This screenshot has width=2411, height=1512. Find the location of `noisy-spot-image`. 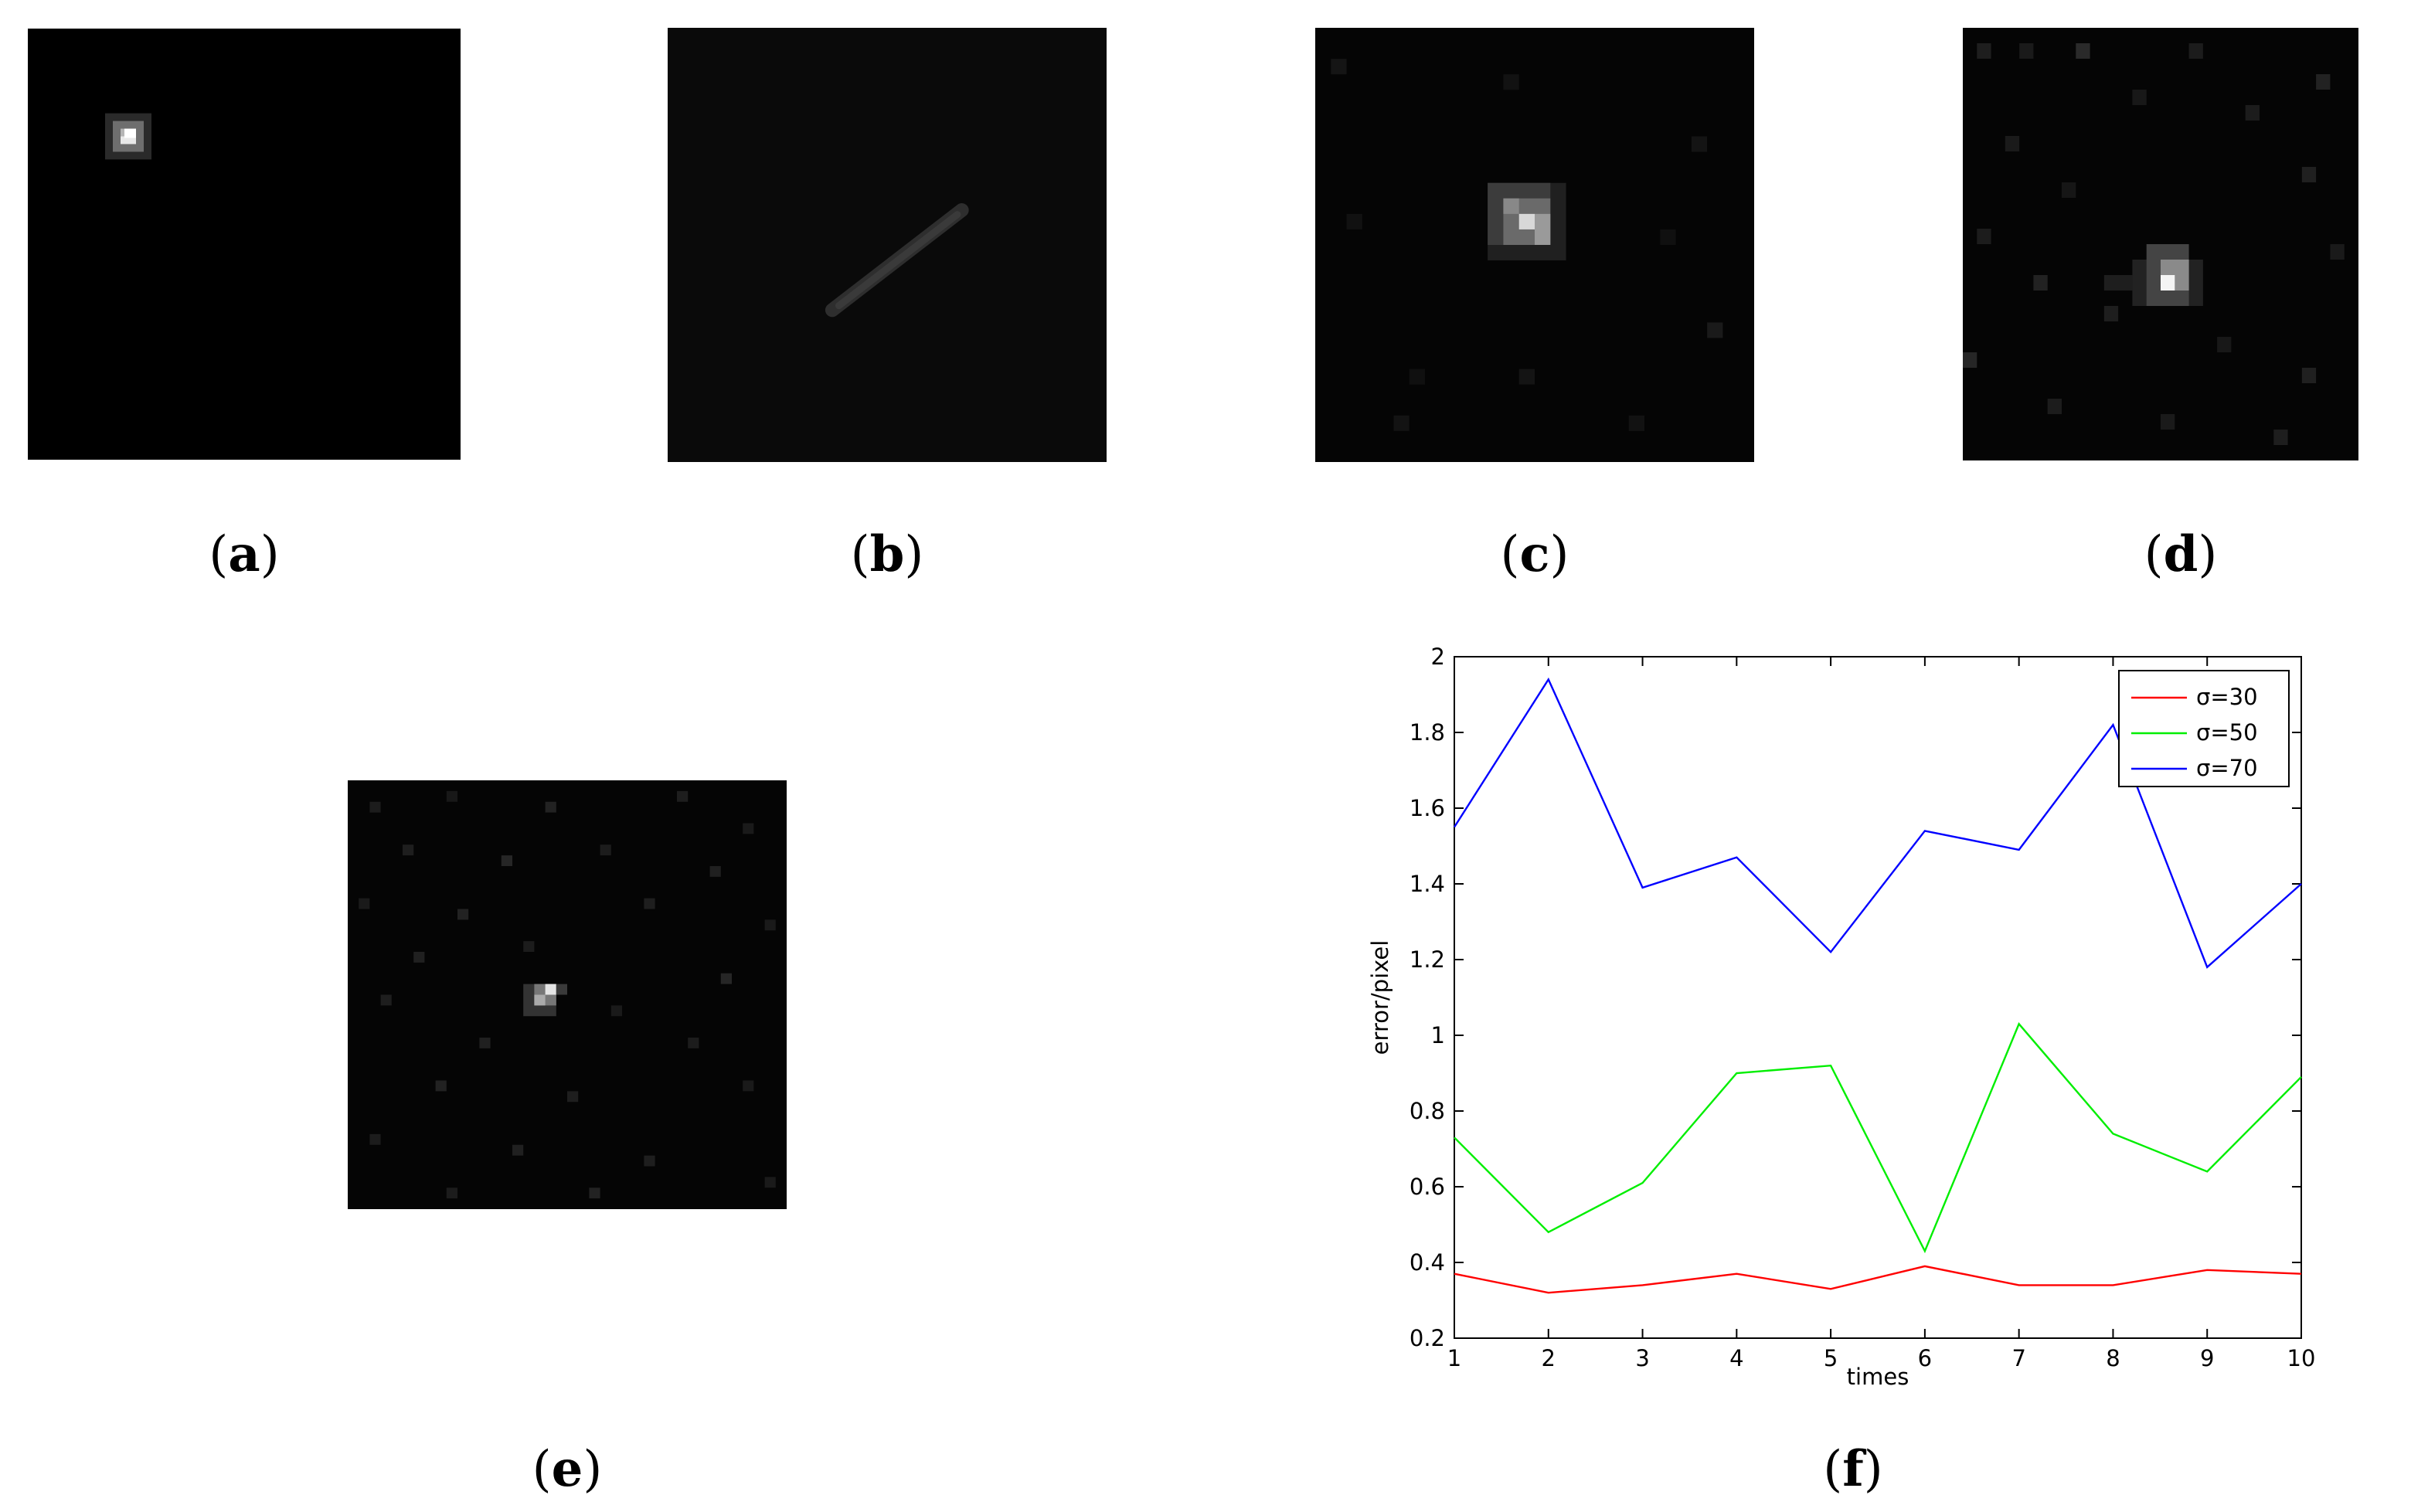

noisy-spot-image is located at coordinates (1534, 245).